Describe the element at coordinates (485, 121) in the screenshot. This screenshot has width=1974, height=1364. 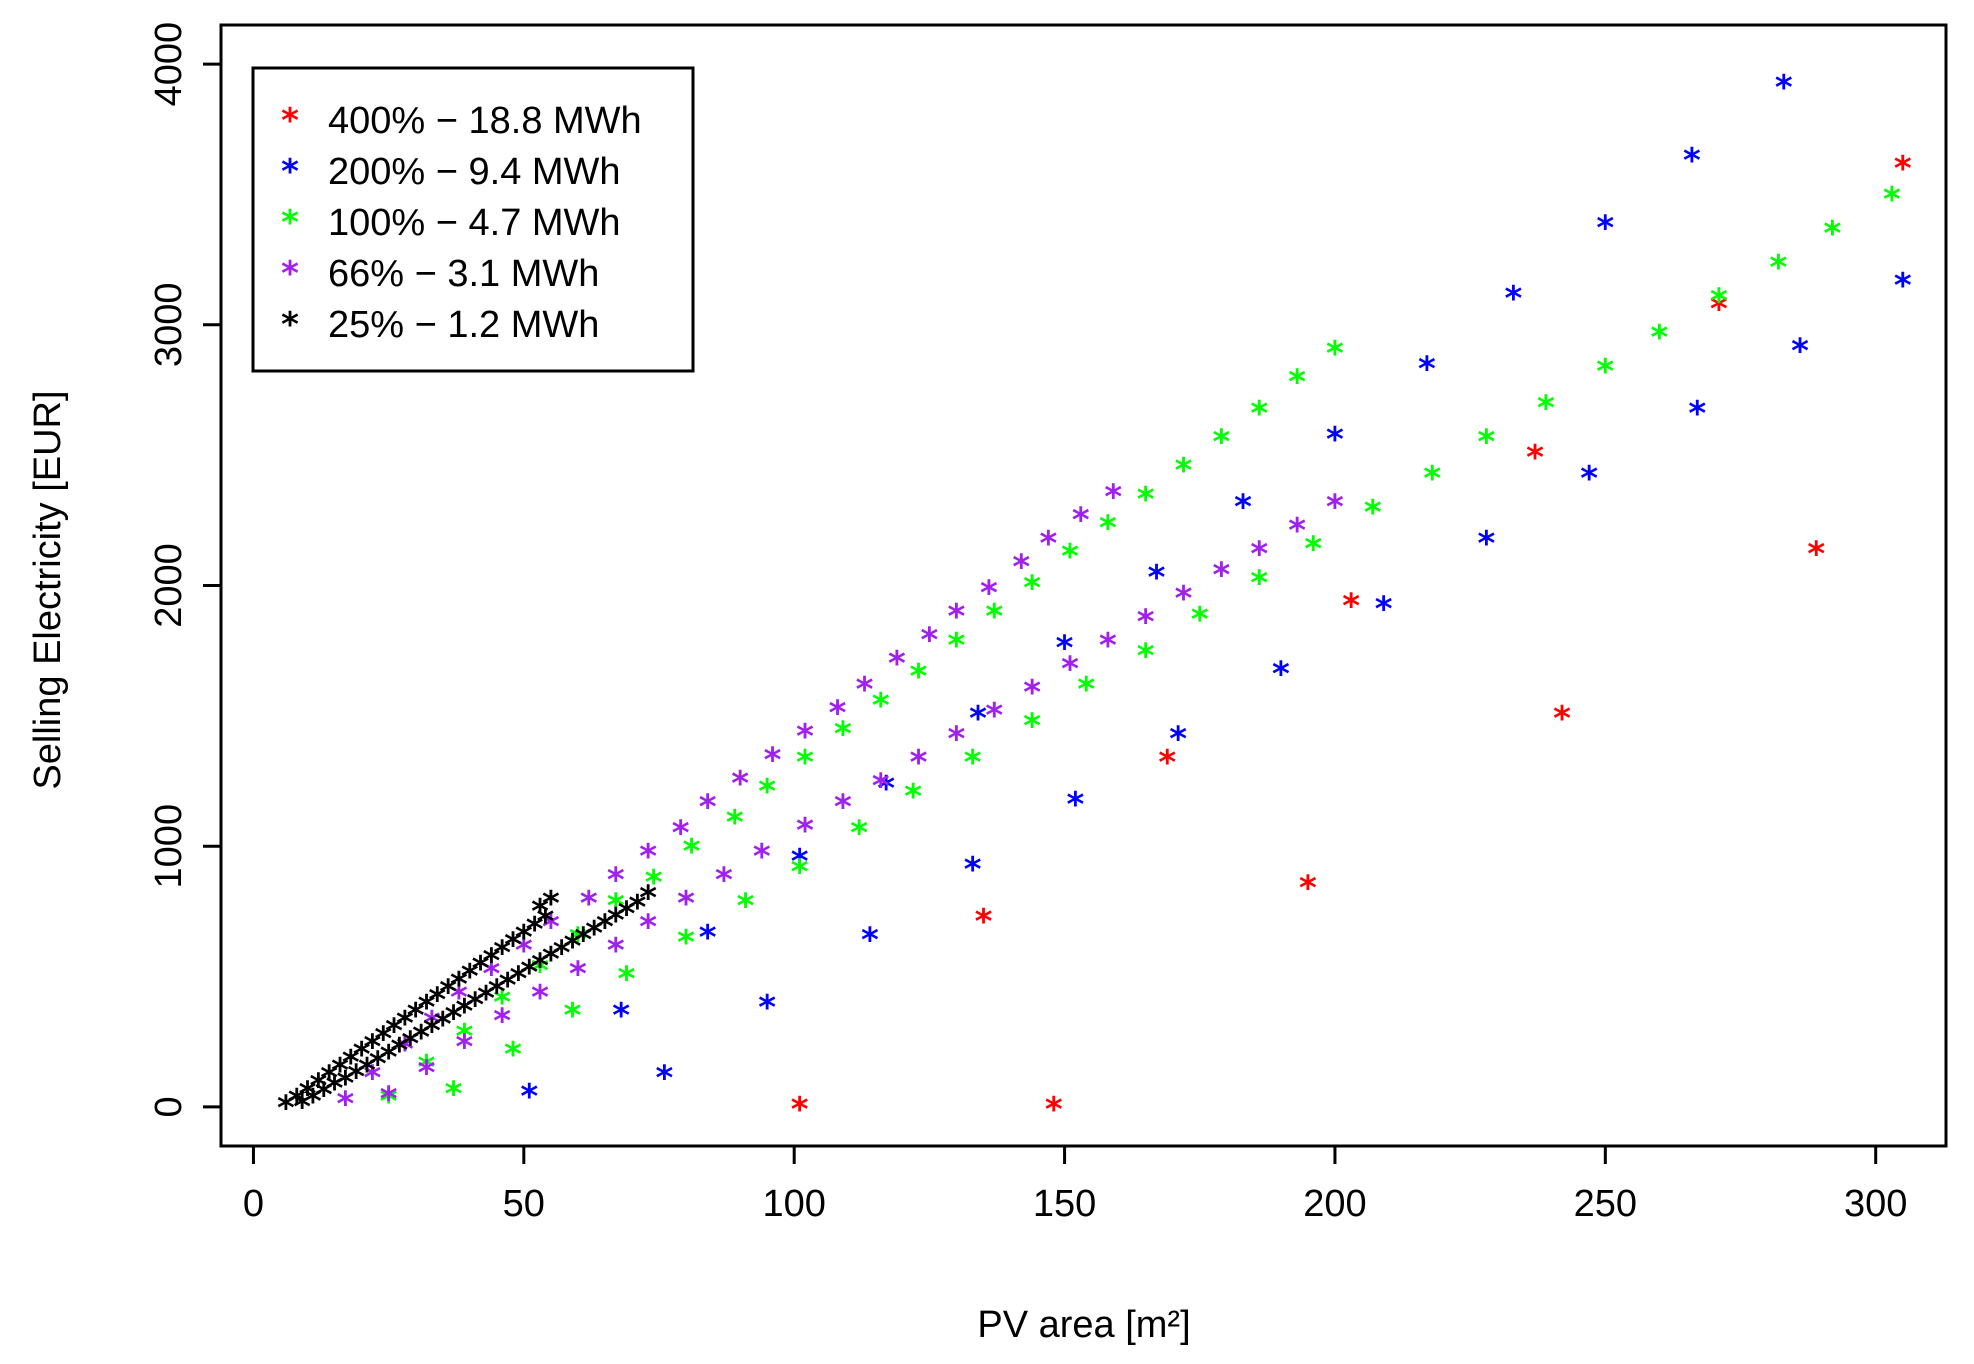
I see `legend-label: 400% − 18.8 MWh` at that location.